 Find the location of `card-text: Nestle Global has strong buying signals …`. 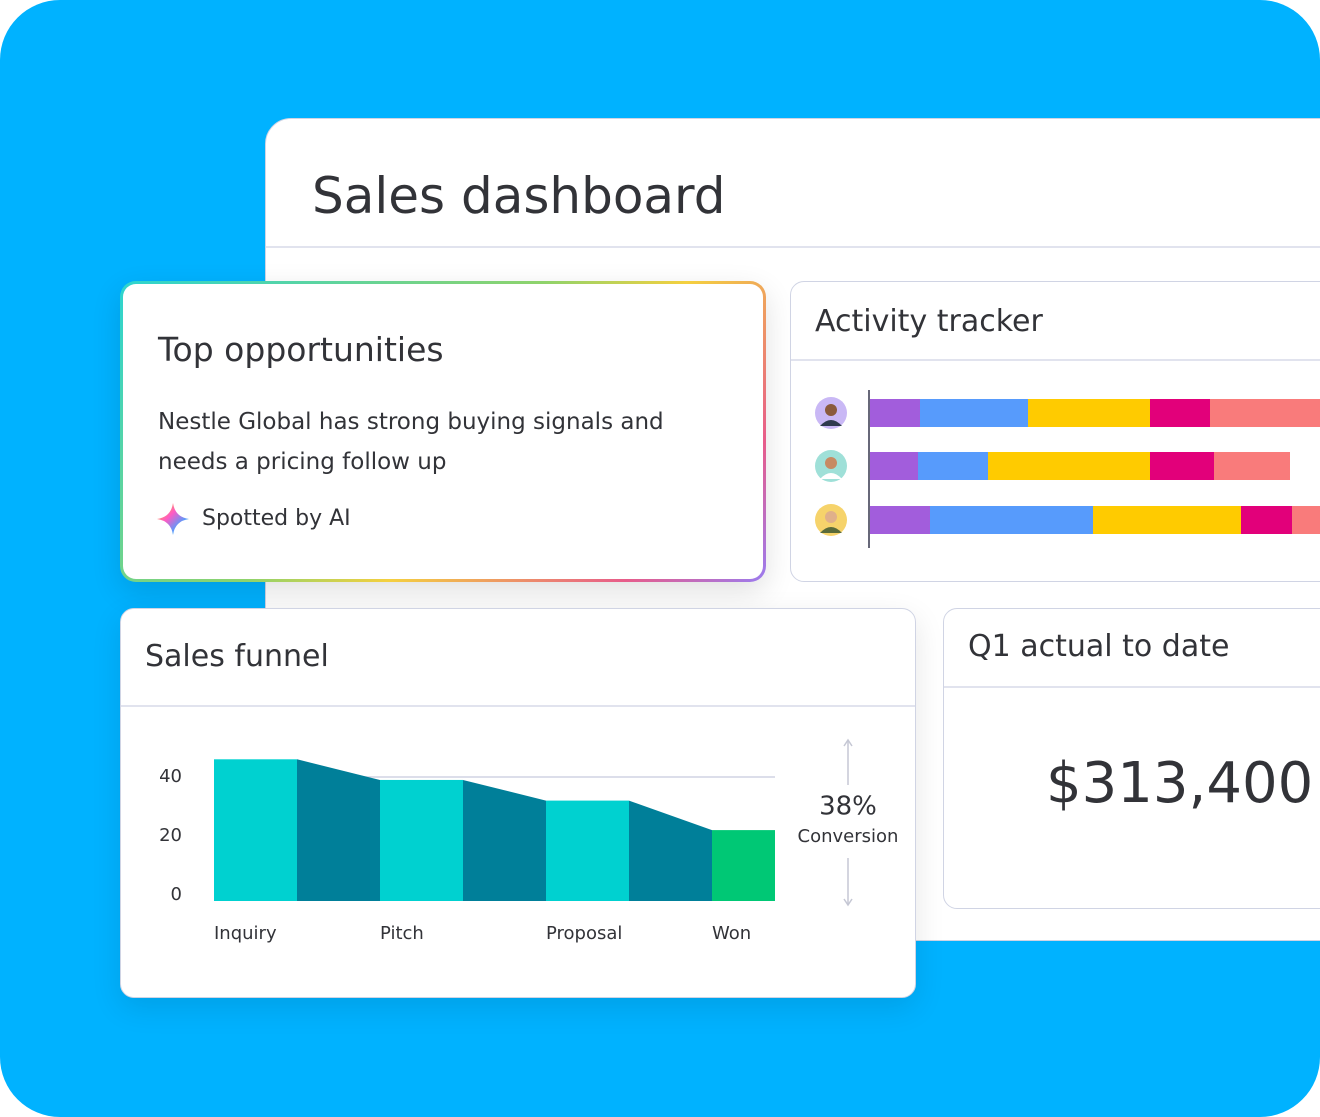

card-text: Nestle Global has strong buying signals … is located at coordinates (411, 442).